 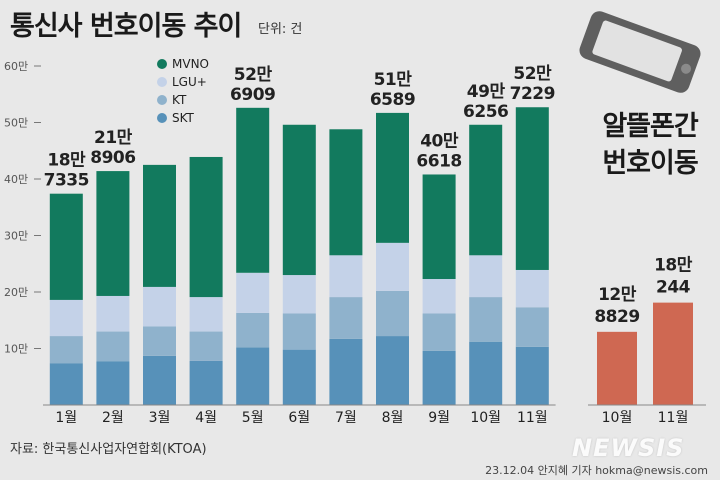 I want to click on y-tick-label: 10만, so click(x=16, y=349).